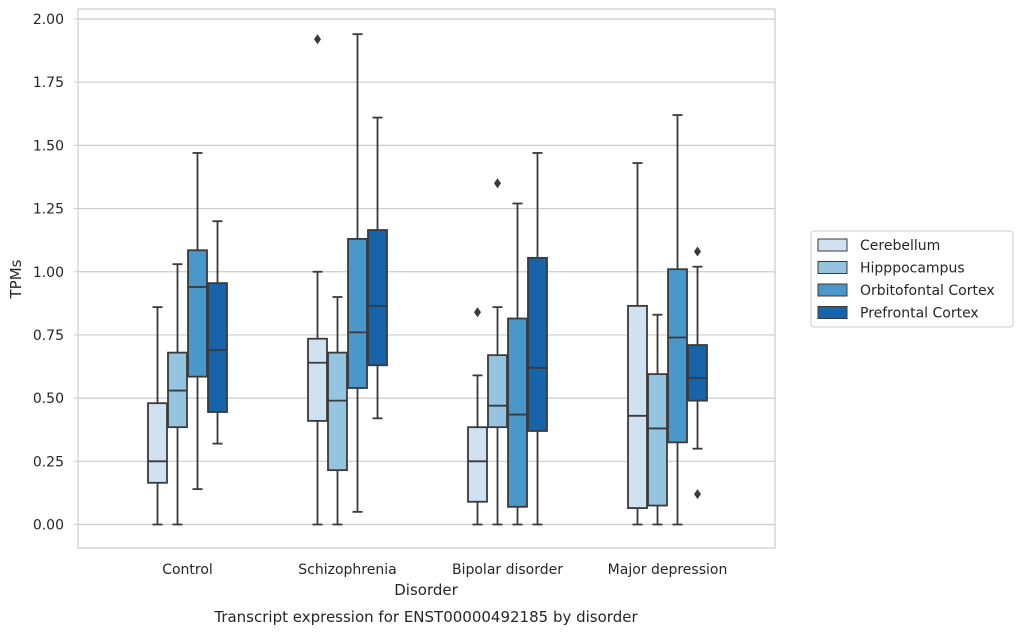 This screenshot has width=1023, height=634. Describe the element at coordinates (48, 83) in the screenshot. I see `y-tick-label: 1.75` at that location.